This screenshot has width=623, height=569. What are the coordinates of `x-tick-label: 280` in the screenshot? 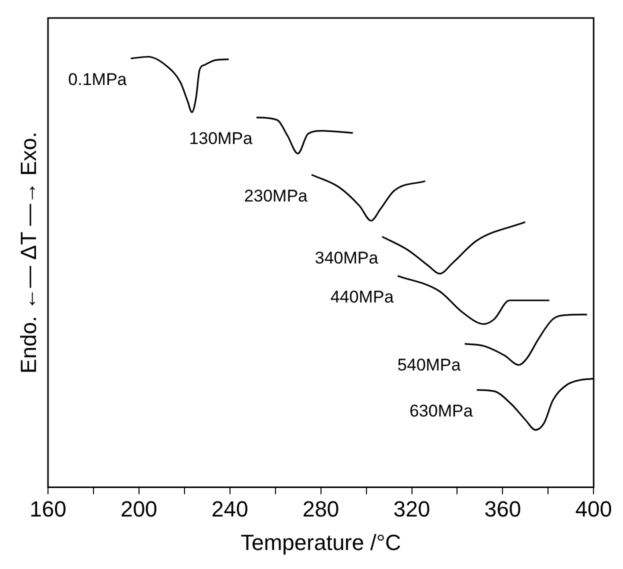 It's located at (321, 509).